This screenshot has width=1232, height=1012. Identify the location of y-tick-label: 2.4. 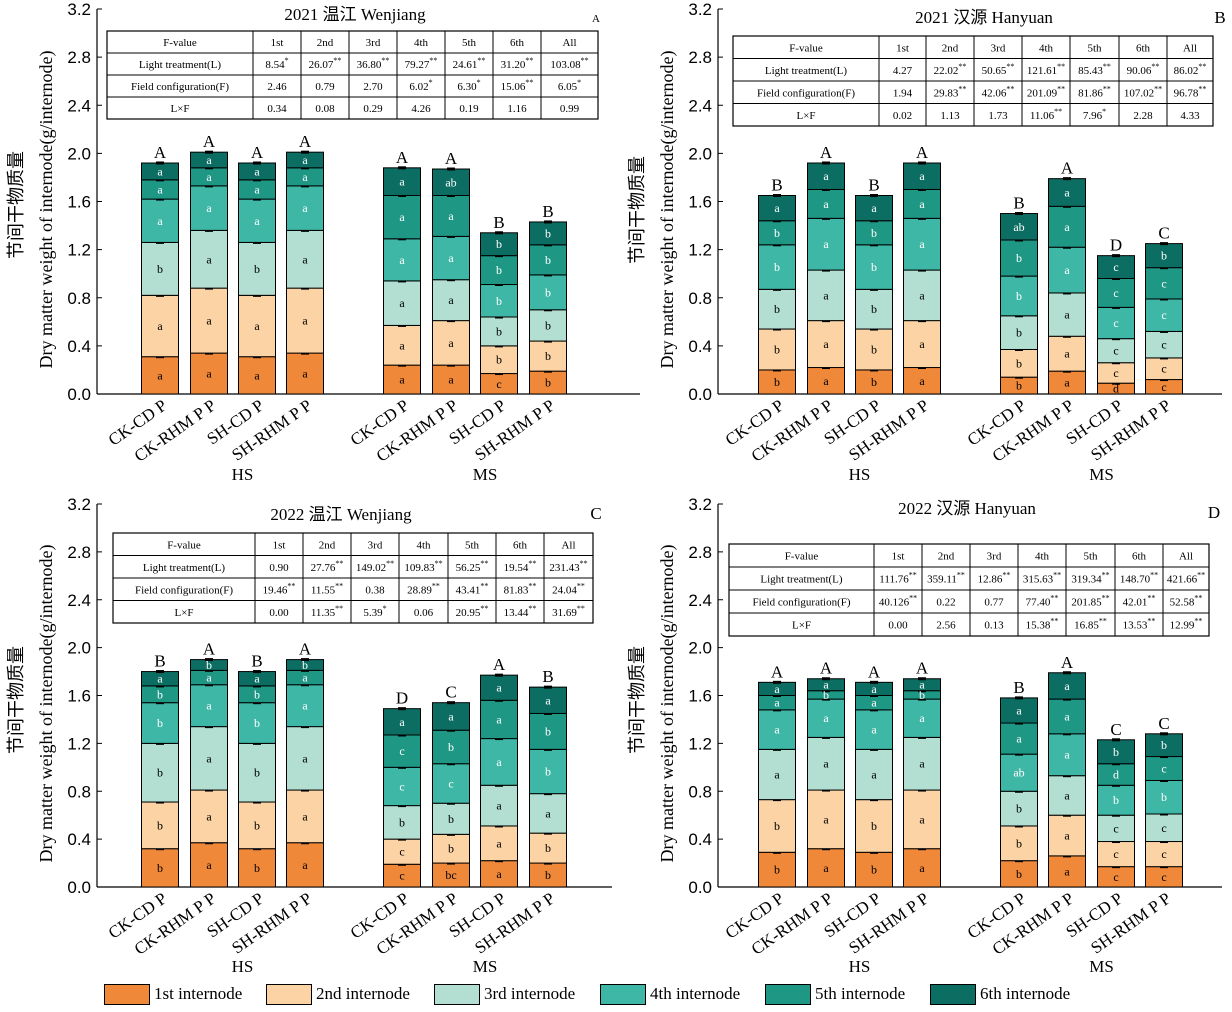
(700, 600).